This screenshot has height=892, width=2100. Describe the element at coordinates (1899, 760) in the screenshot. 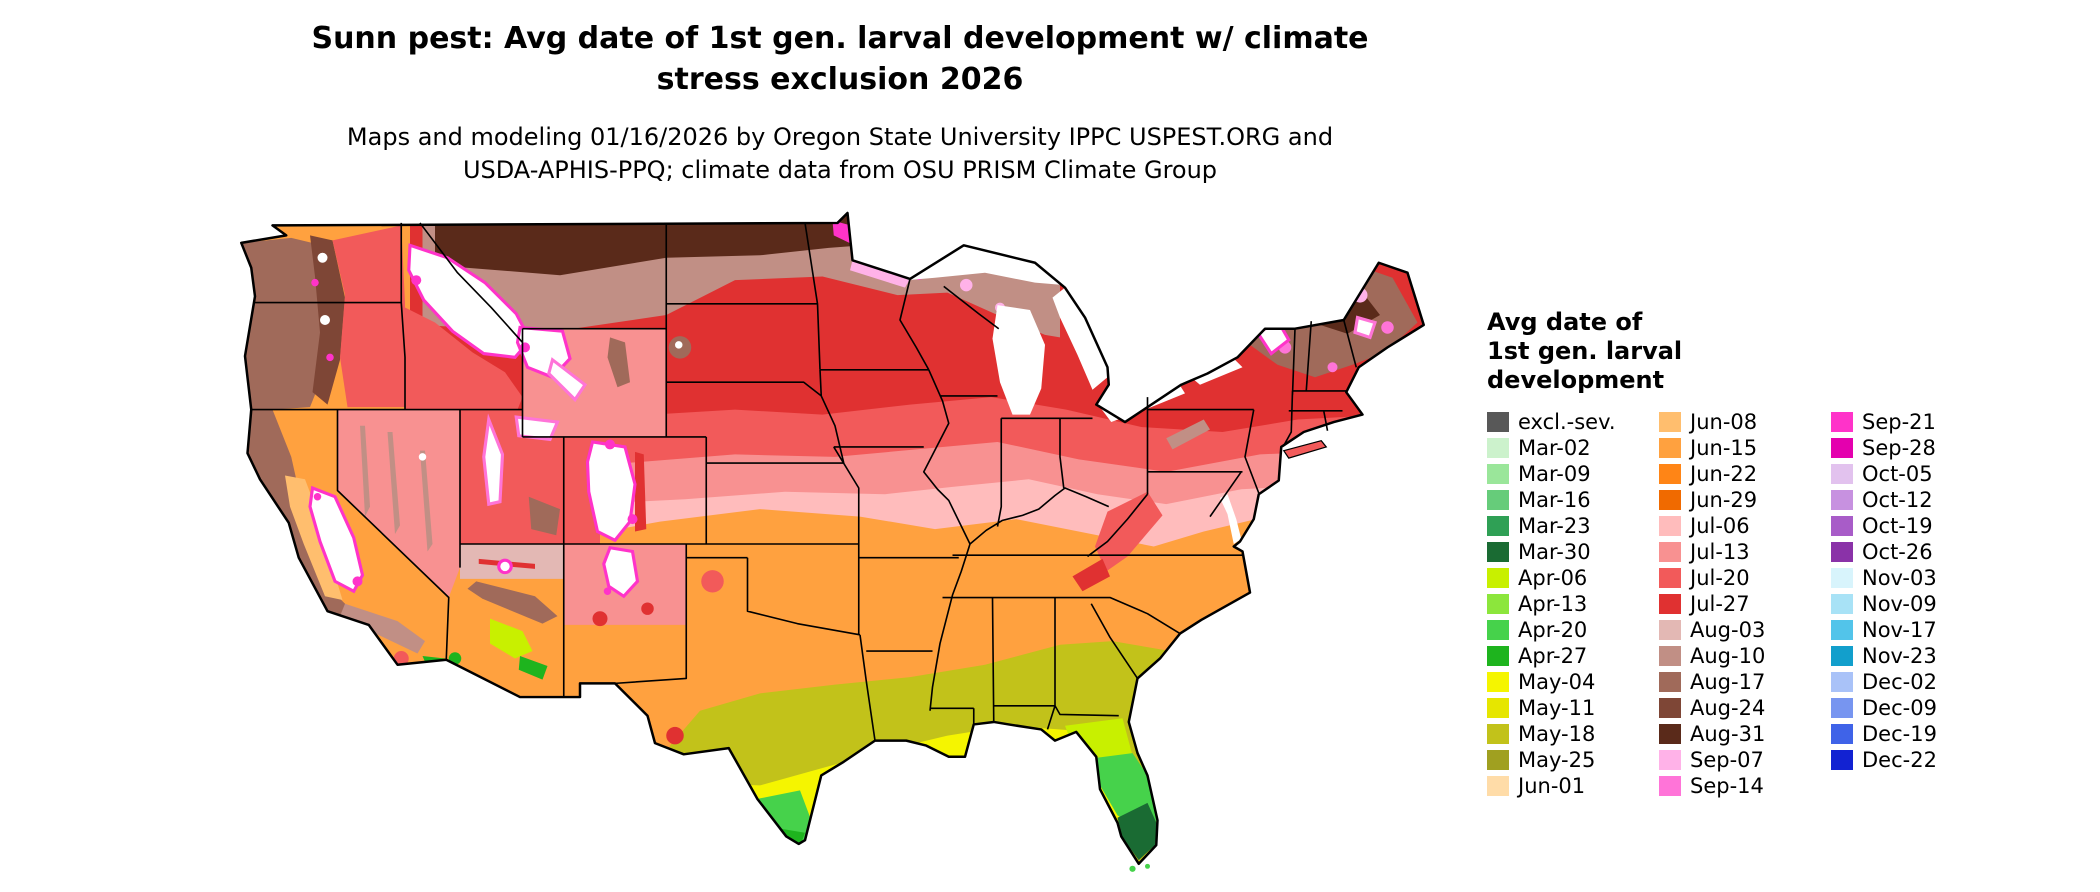

I see `legend-label: Dec-22` at that location.